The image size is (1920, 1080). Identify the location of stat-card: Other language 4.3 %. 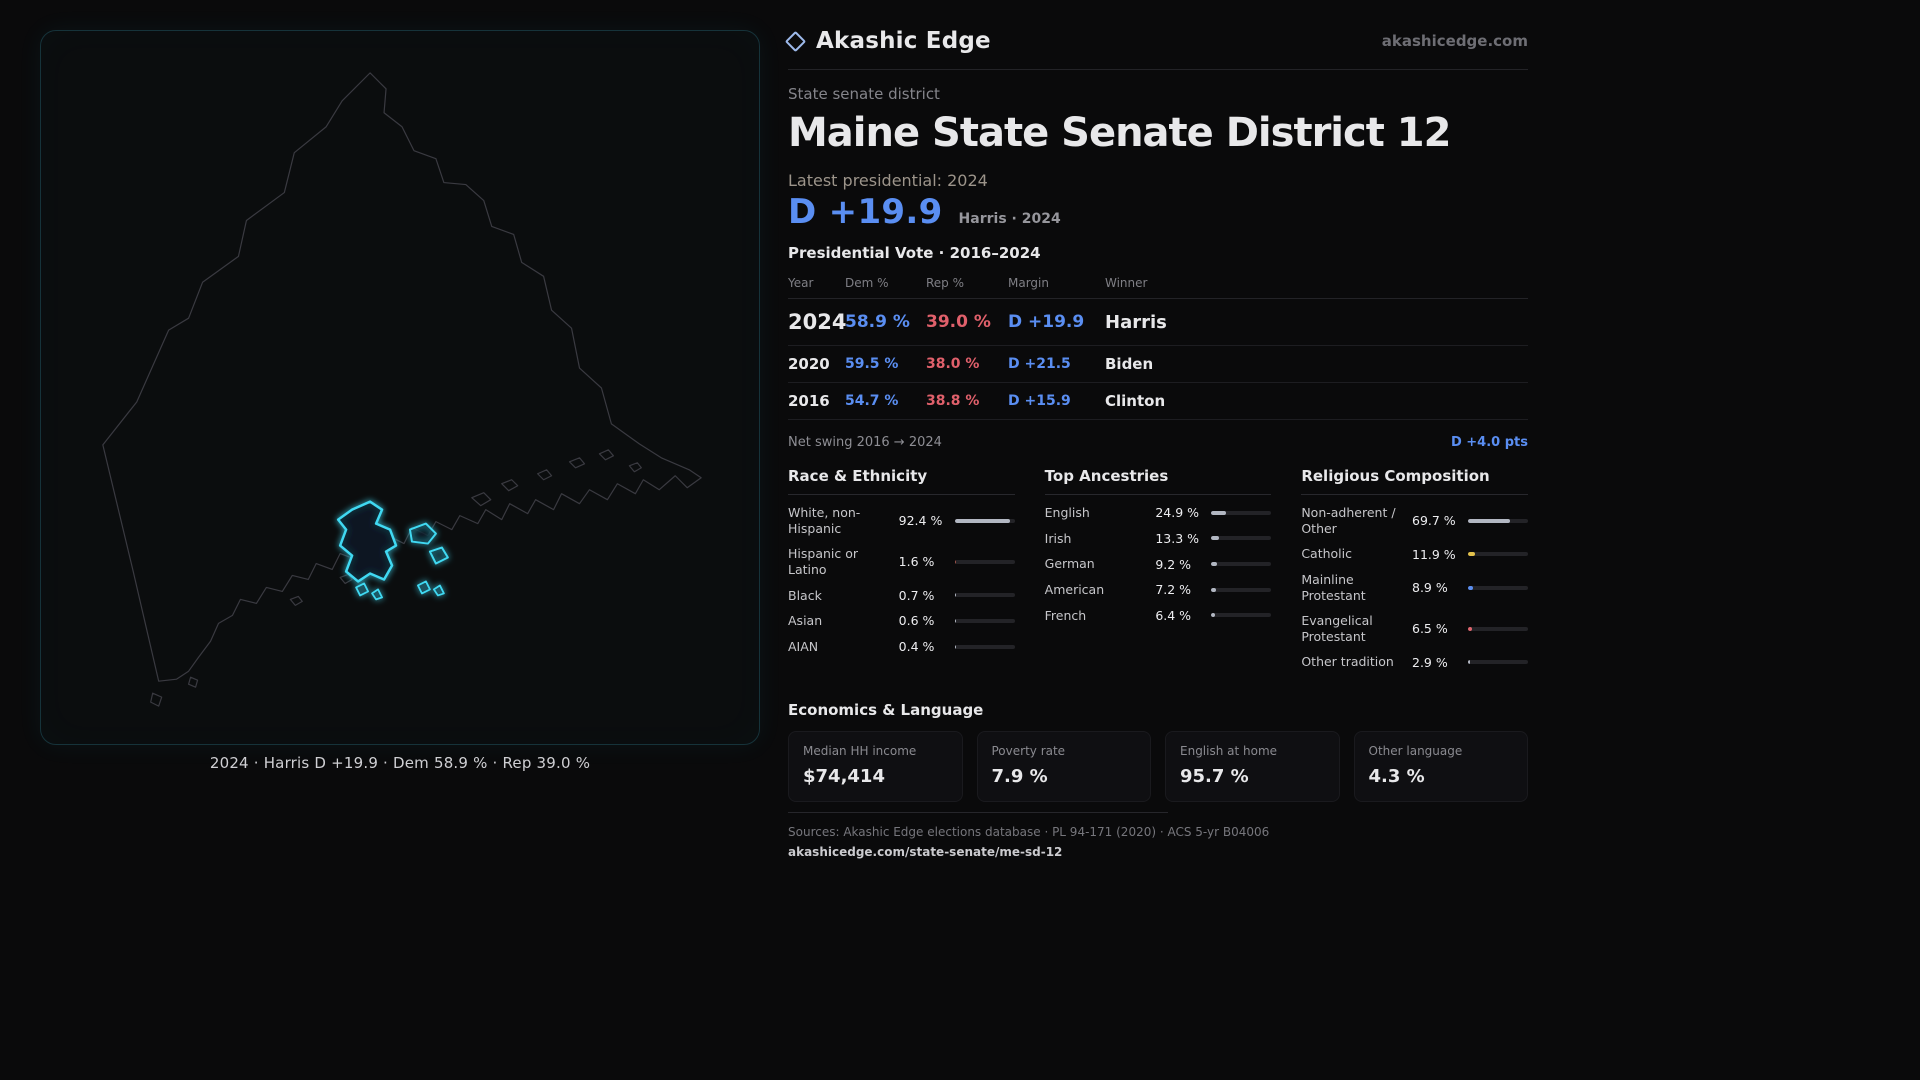
(1440, 766).